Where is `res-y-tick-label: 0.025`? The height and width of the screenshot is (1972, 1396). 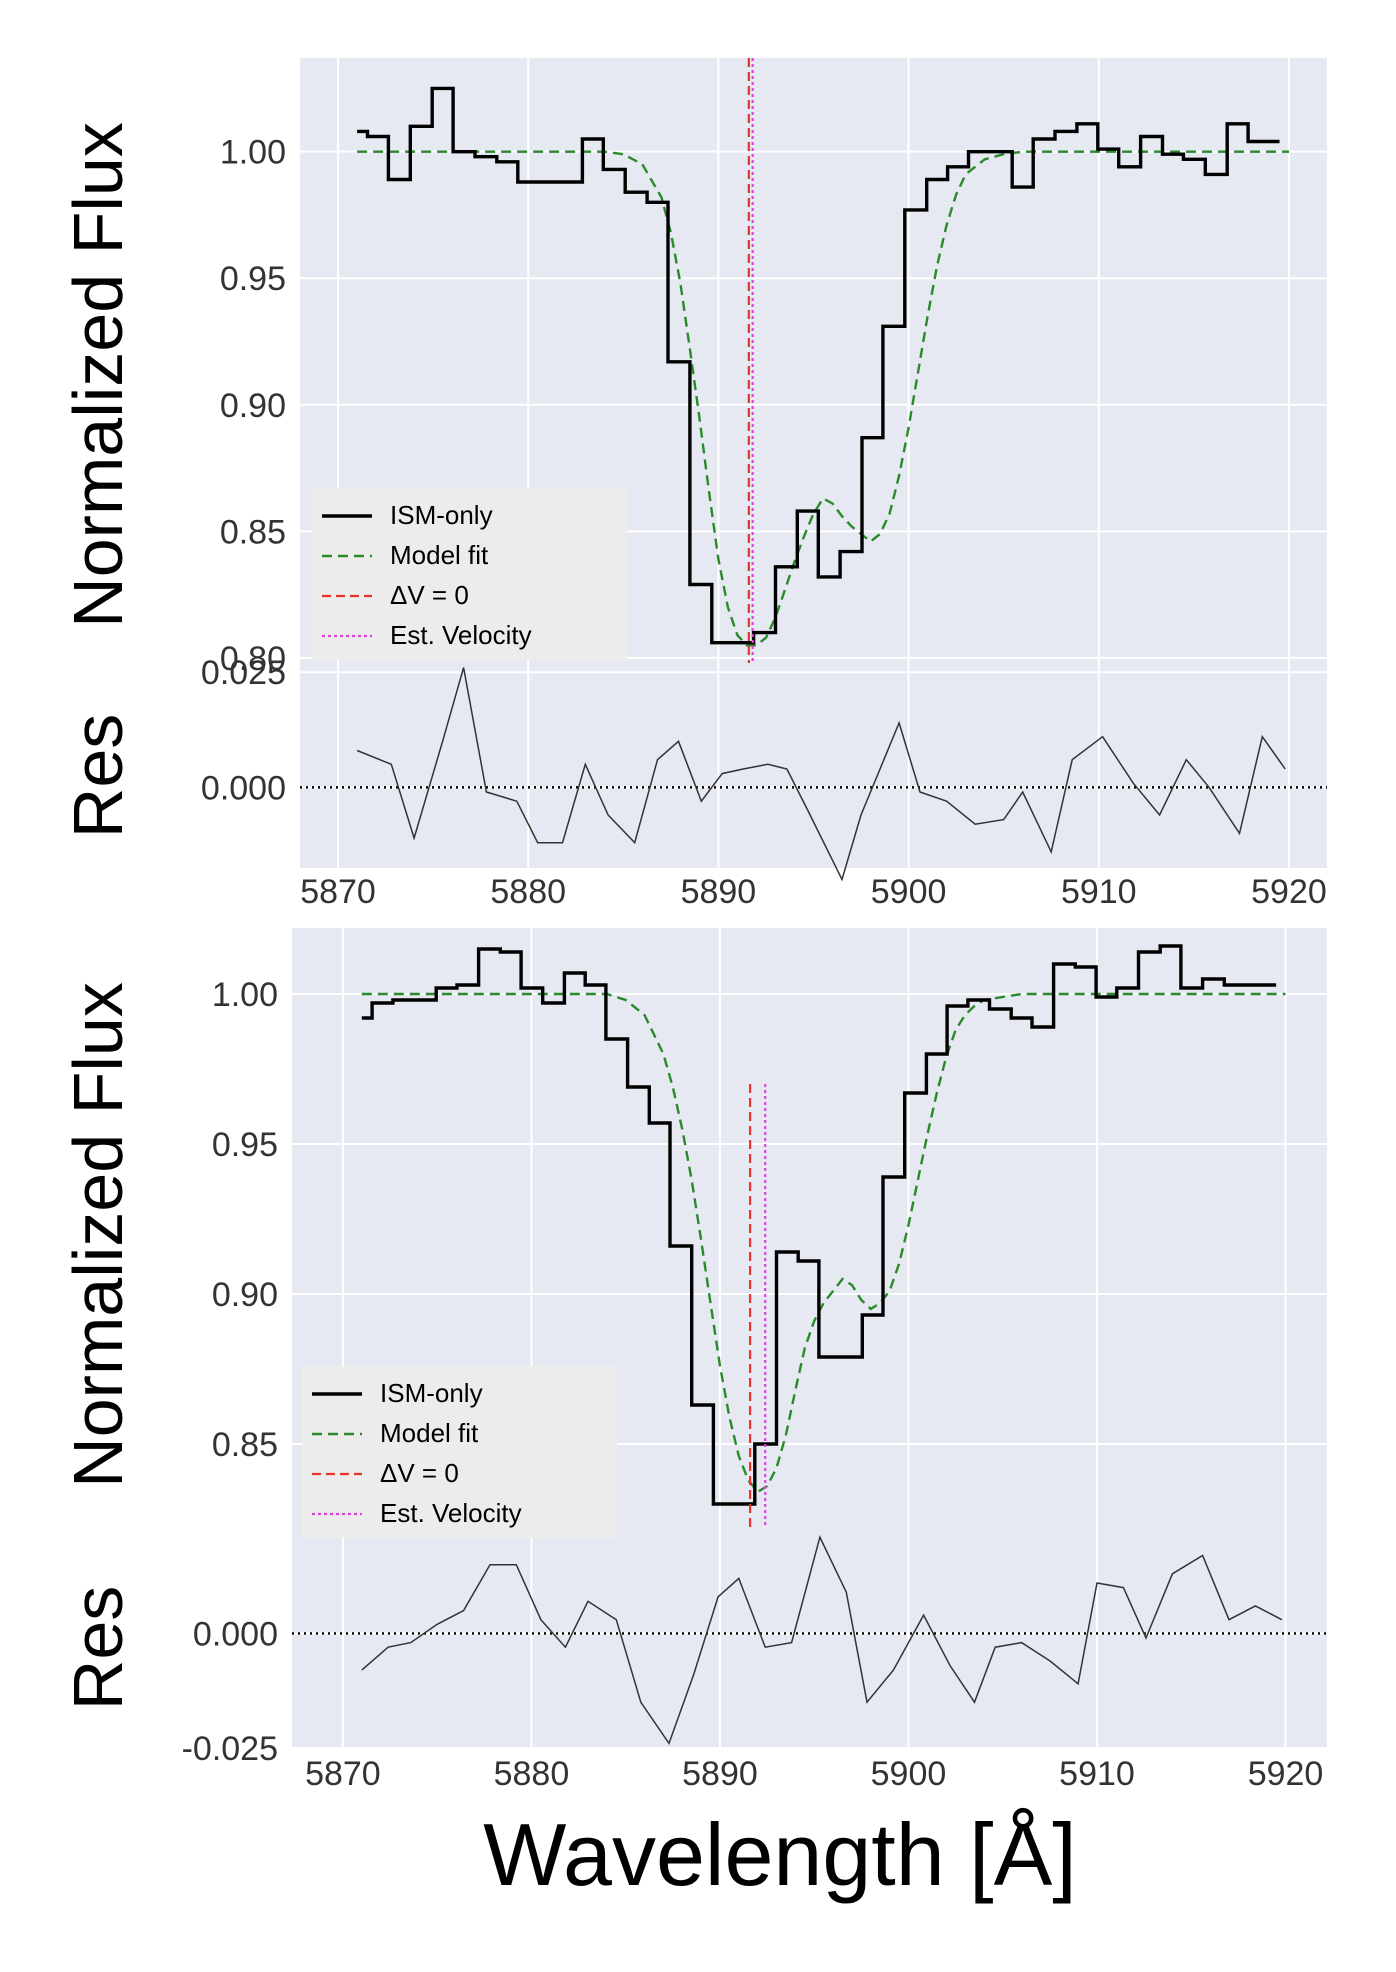
res-y-tick-label: 0.025 is located at coordinates (243, 673).